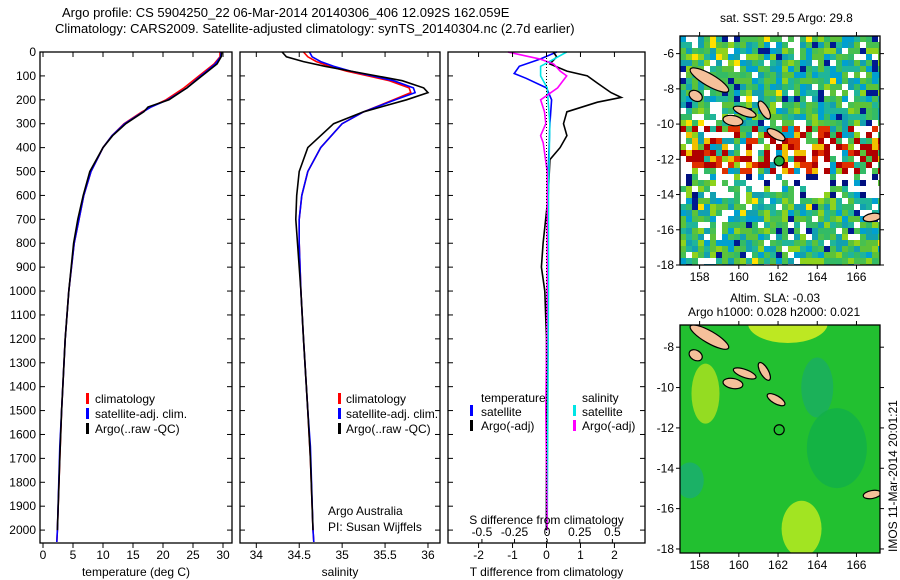  I want to click on y-tick-label: -10, so click(666, 388).